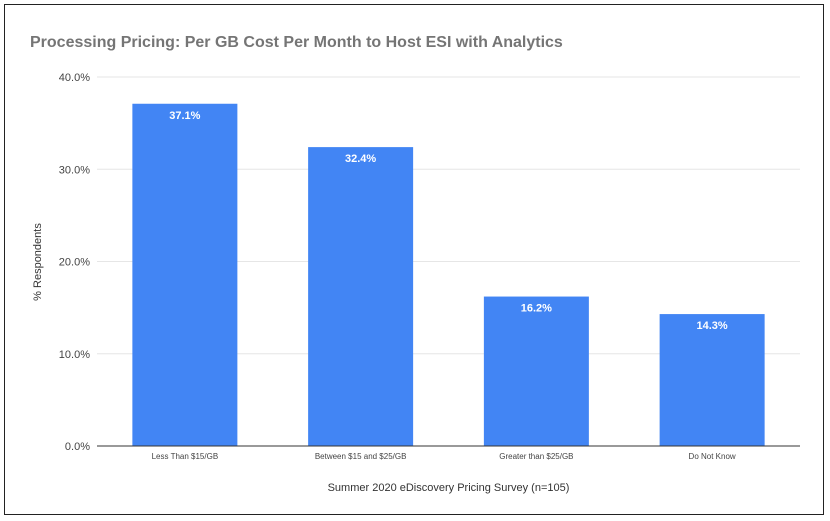 This screenshot has height=521, width=830. I want to click on x-category-label: Do Not Know, so click(712, 456).